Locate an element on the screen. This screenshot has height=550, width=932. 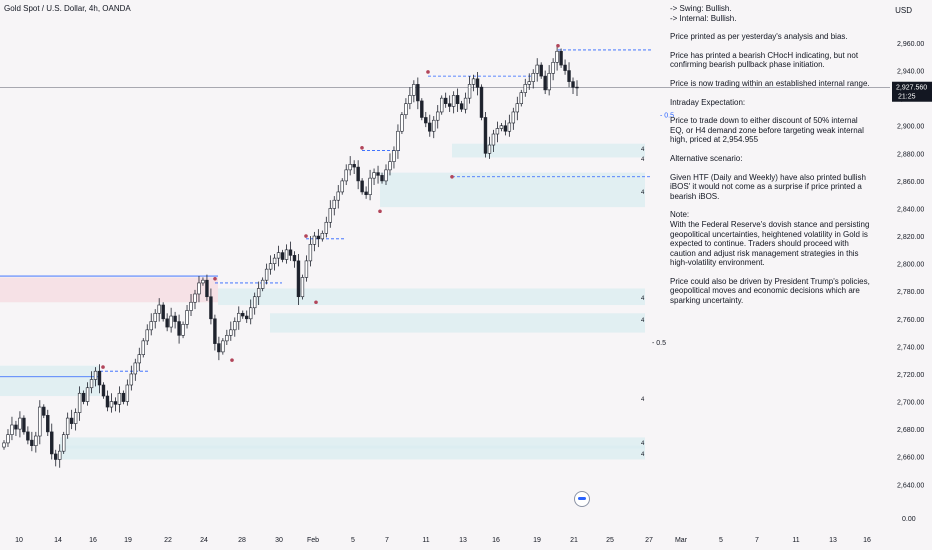
tradingview-logo-icon is located at coordinates (582, 499).